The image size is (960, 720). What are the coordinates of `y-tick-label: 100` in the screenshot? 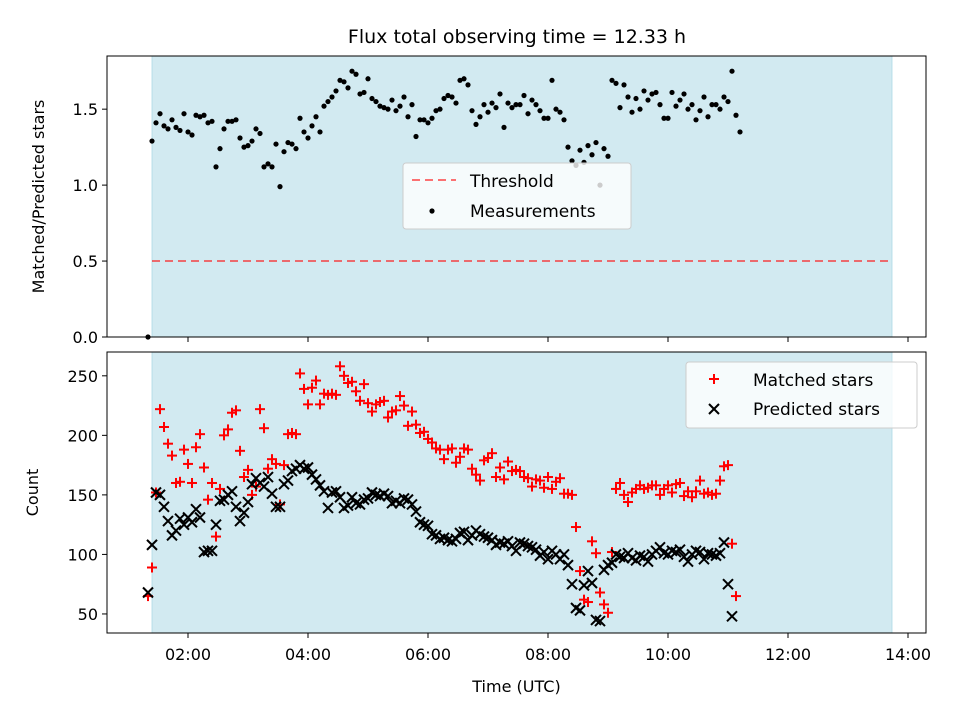 It's located at (82, 554).